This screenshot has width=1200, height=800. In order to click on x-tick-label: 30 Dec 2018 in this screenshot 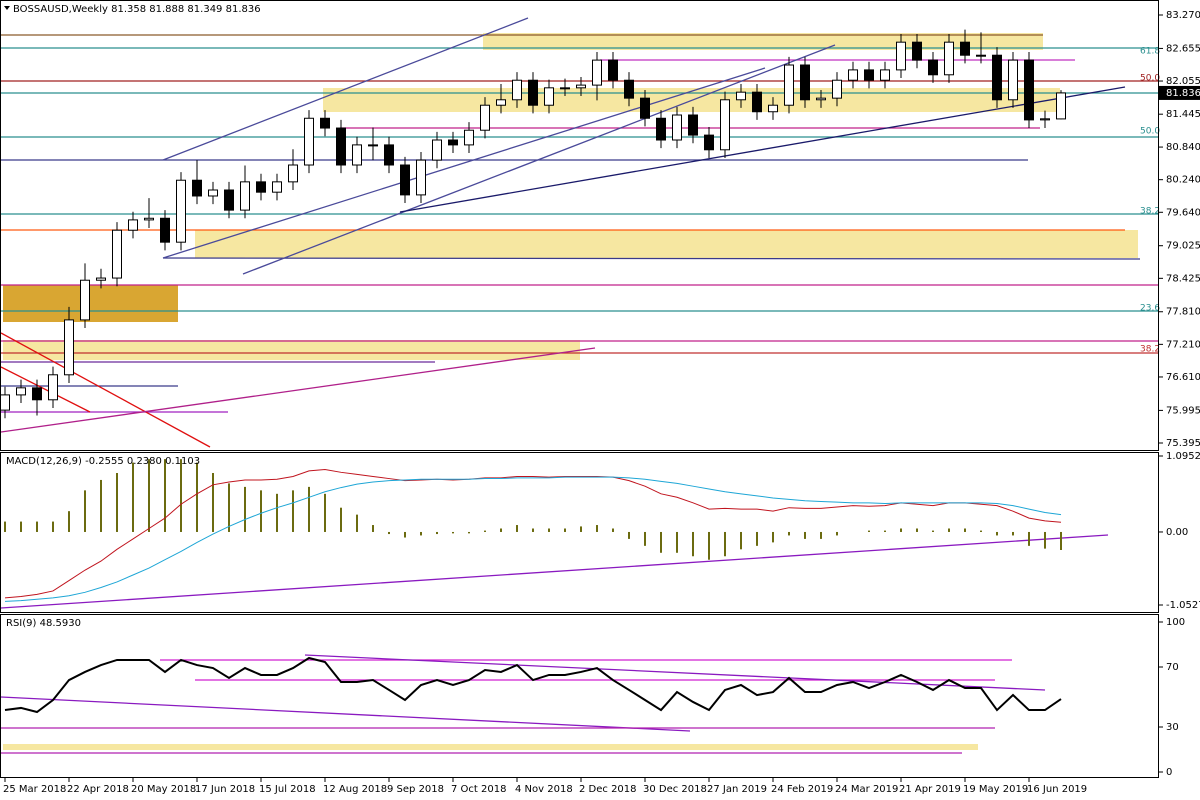, I will do `click(675, 789)`.